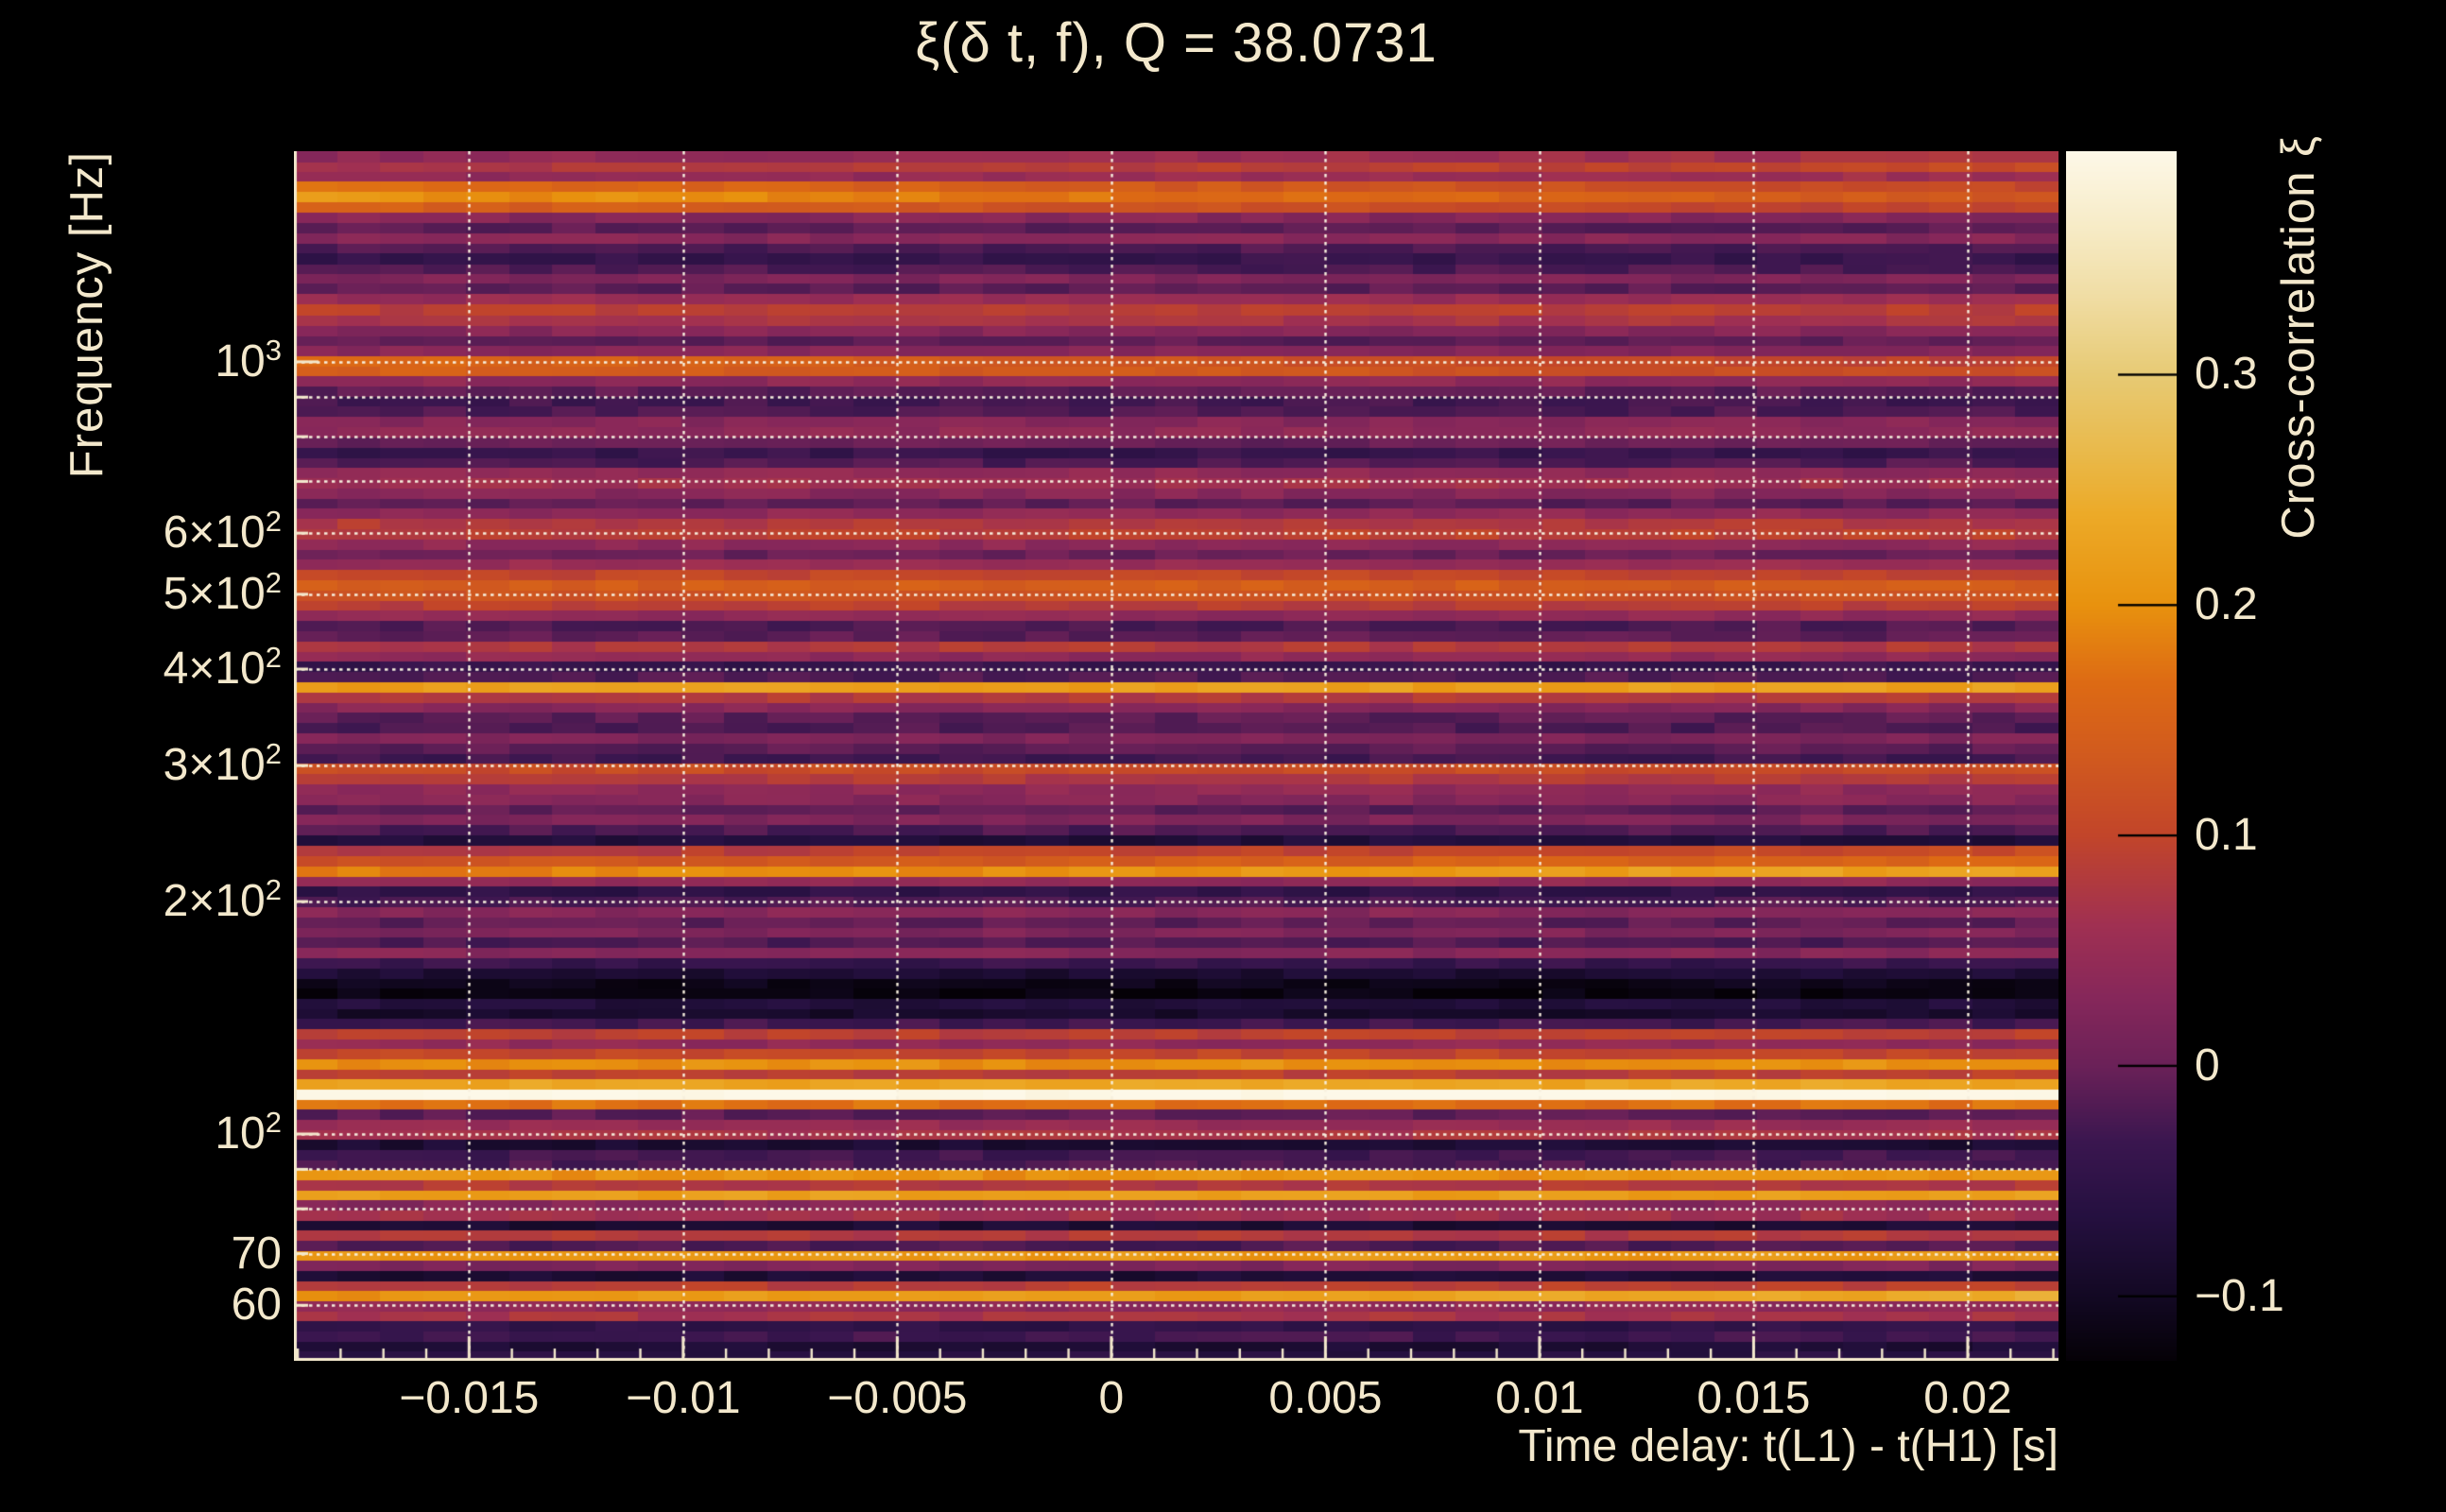 The height and width of the screenshot is (1512, 2446). Describe the element at coordinates (1754, 1398) in the screenshot. I see `x-tick-label: 0.015` at that location.